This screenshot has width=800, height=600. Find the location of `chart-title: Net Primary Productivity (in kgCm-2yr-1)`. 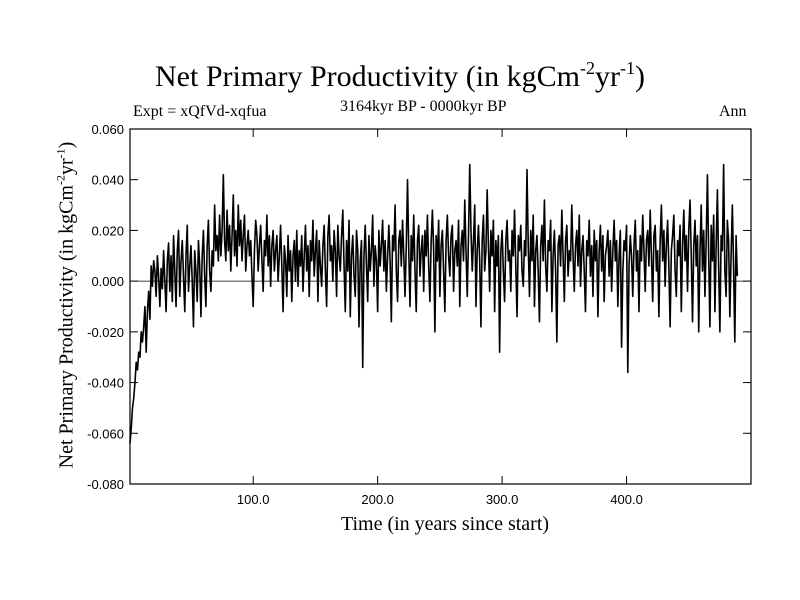

chart-title: Net Primary Productivity (in kgCm-2yr-1) is located at coordinates (400, 75).